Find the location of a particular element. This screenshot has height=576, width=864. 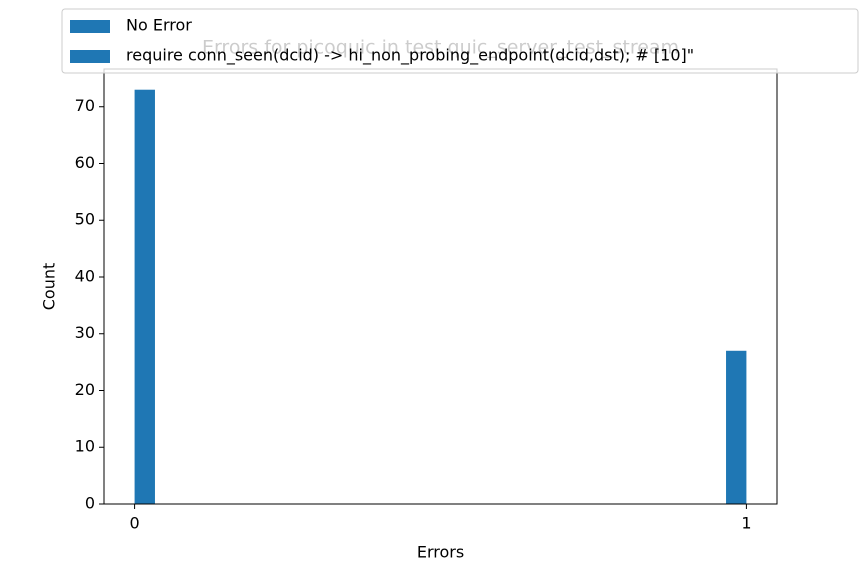

x-axis-label: Errors is located at coordinates (440, 552).